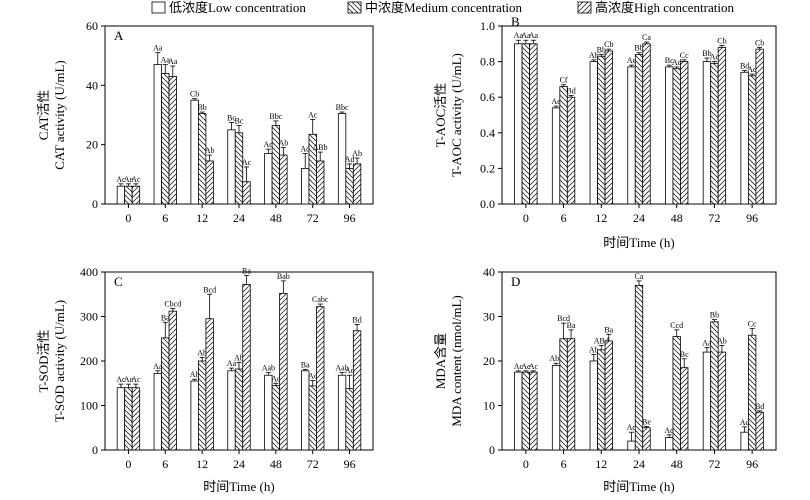 The width and height of the screenshot is (810, 500). I want to click on legend-label-low: 低浓度Low concentration, so click(237, 7).